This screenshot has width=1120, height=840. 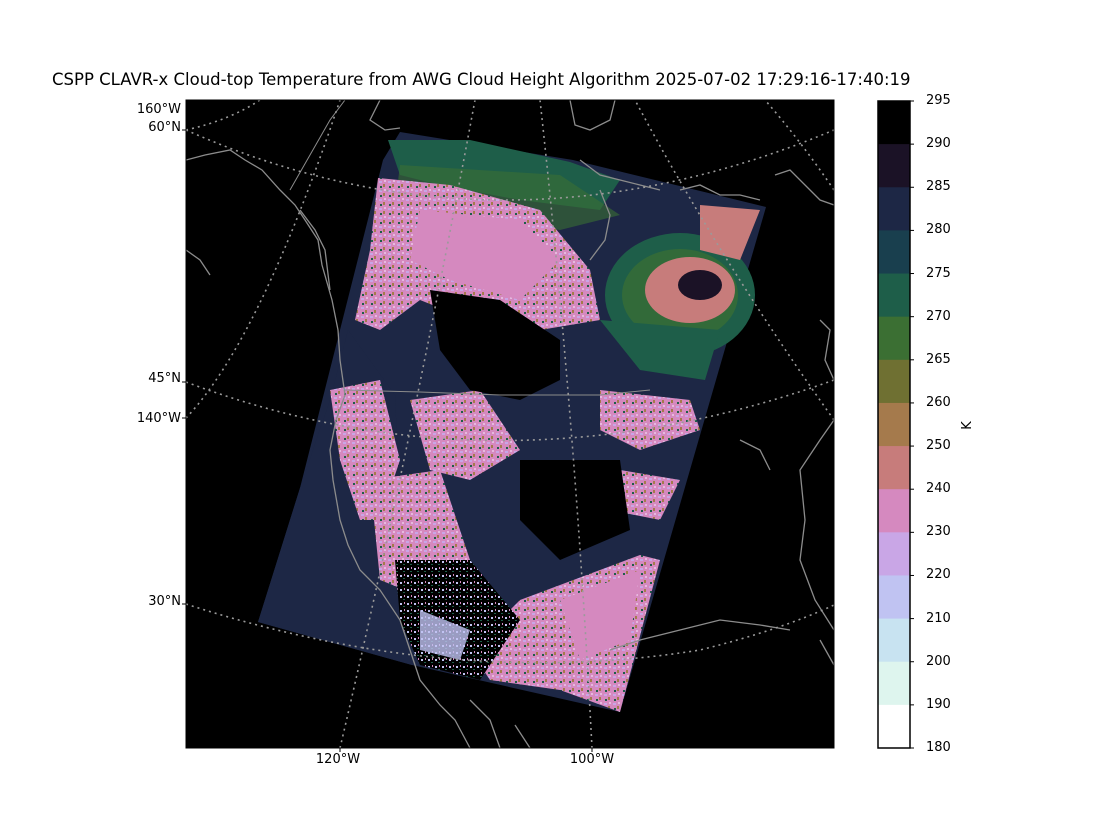 What do you see at coordinates (938, 704) in the screenshot?
I see `colorbar-tick-label: 190` at bounding box center [938, 704].